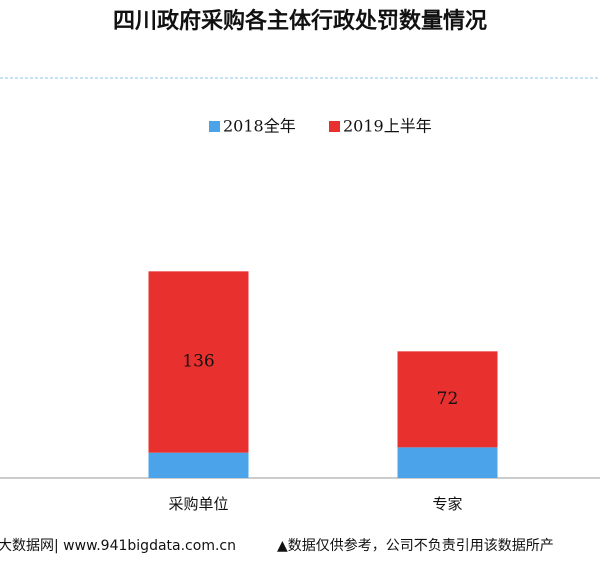  What do you see at coordinates (259, 126) in the screenshot?
I see `legend-label: 2018全年` at bounding box center [259, 126].